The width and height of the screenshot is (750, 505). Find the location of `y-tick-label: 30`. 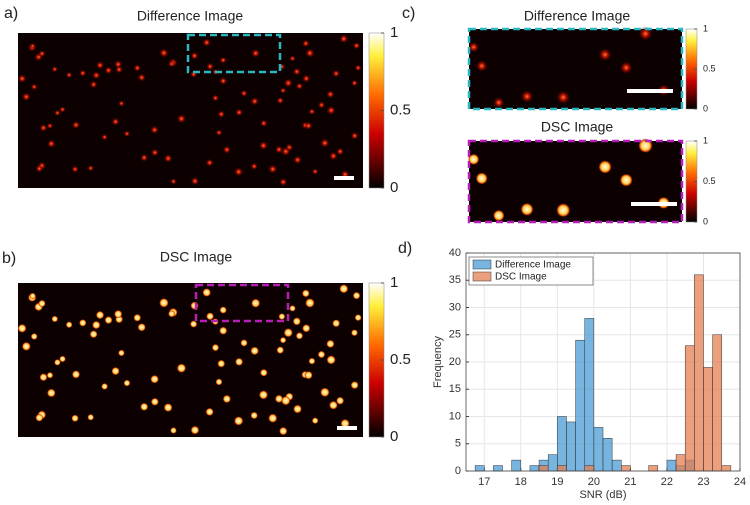

y-tick-label: 30 is located at coordinates (455, 307).